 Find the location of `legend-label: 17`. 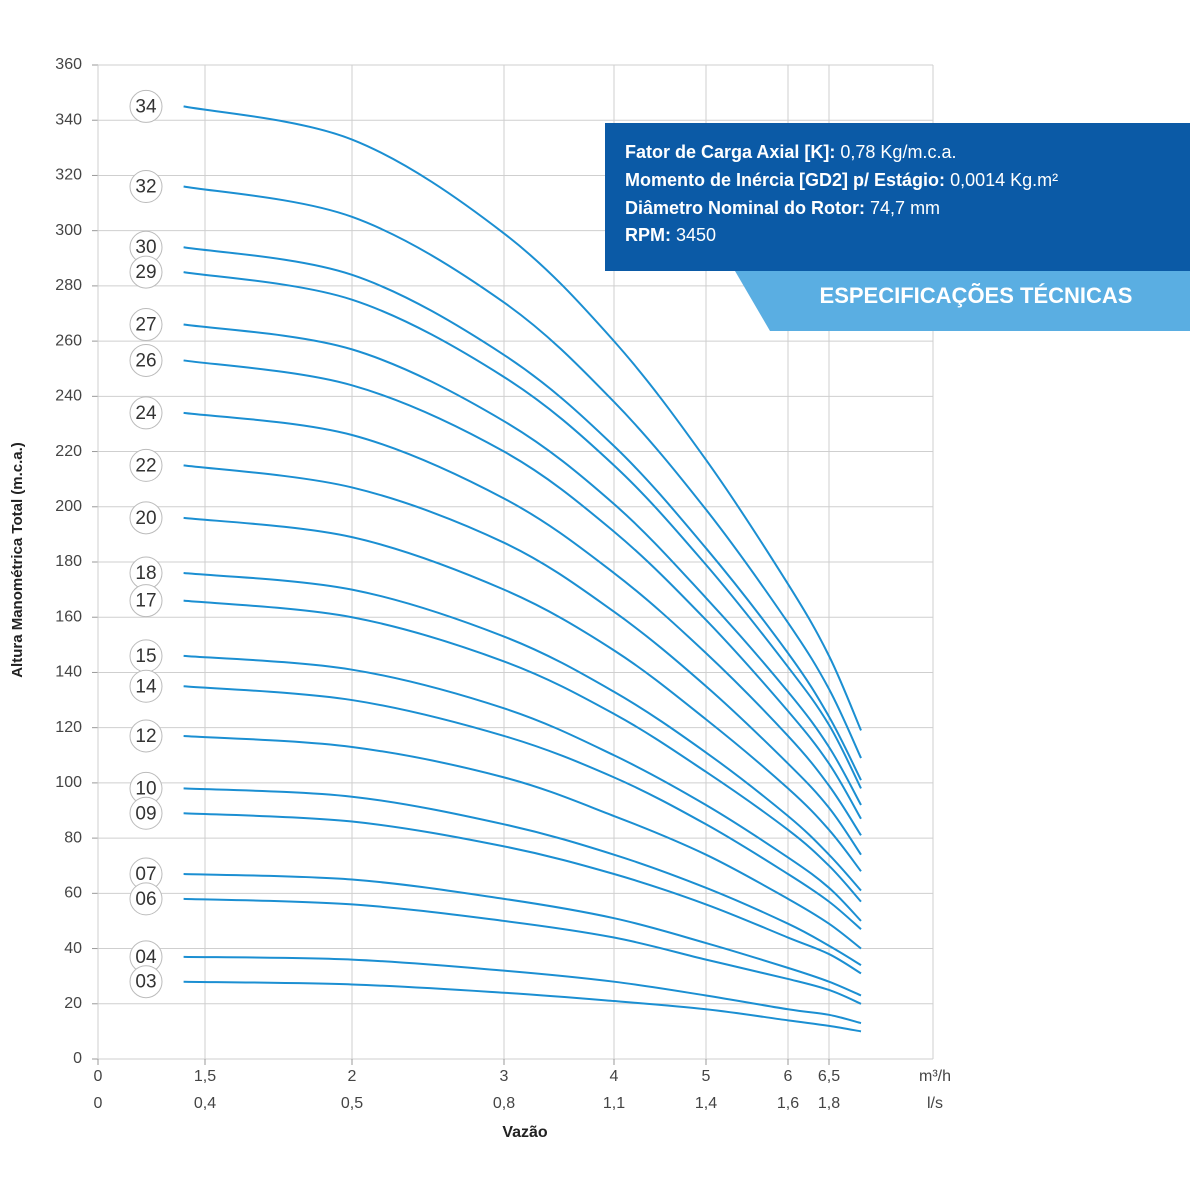

legend-label: 17 is located at coordinates (145, 601).